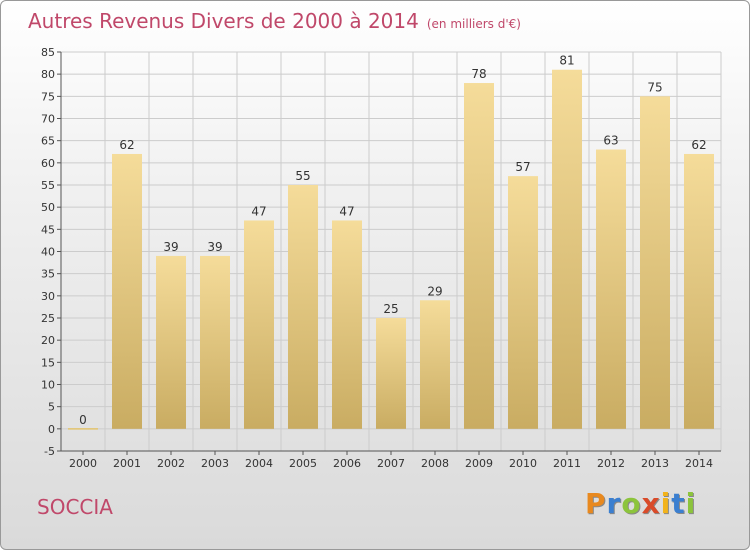  Describe the element at coordinates (391, 463) in the screenshot. I see `x-tick-label-2007: 2007` at that location.